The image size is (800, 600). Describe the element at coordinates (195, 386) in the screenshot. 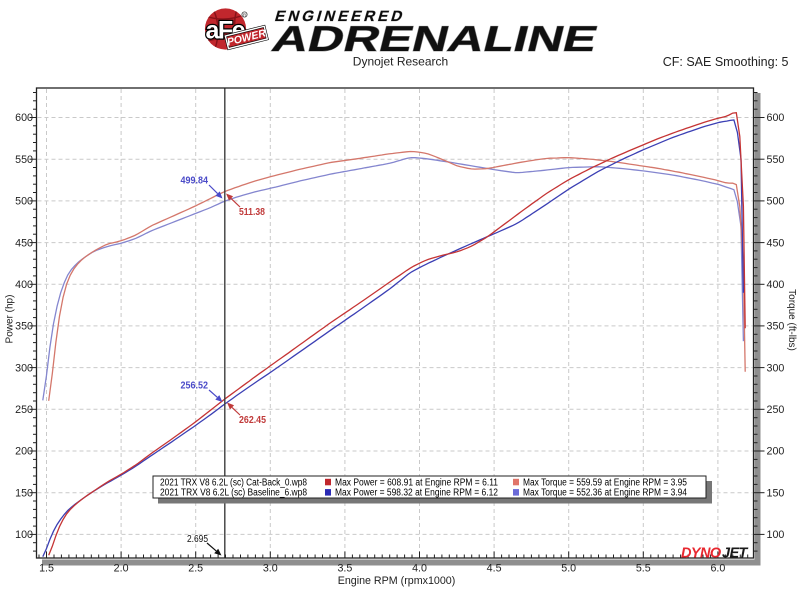

I see `svg-text: 256.52` at that location.